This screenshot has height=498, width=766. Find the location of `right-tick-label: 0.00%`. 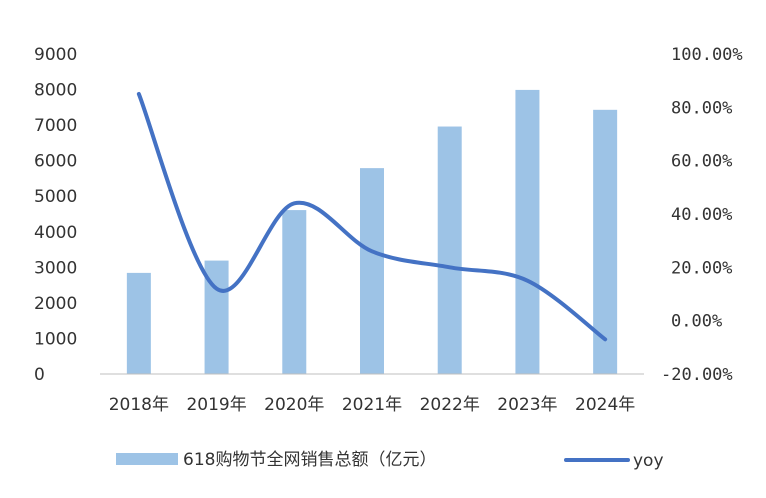

right-tick-label: 0.00% is located at coordinates (696, 322).